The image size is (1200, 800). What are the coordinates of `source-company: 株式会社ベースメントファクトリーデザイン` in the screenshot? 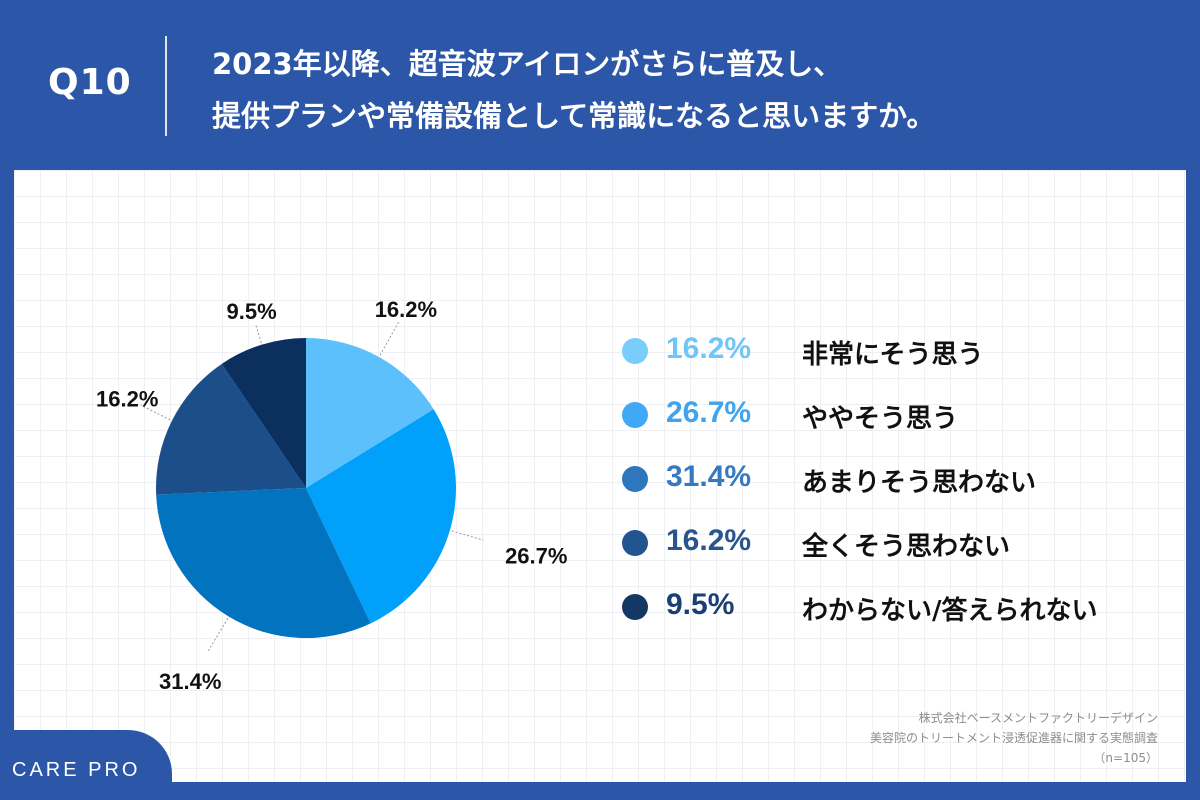 It's located at (1038, 718).